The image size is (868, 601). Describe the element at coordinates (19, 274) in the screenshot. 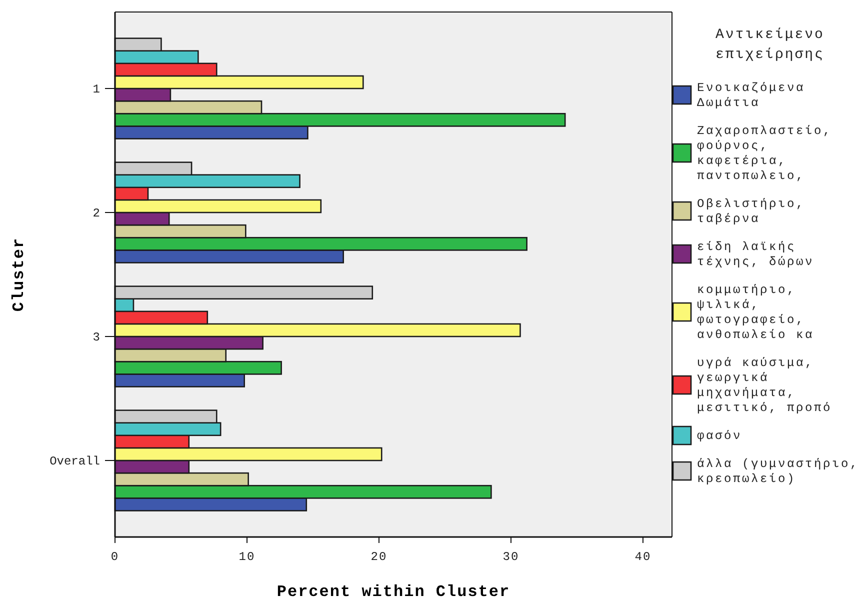

I see `y-axis-title: Cluster` at that location.